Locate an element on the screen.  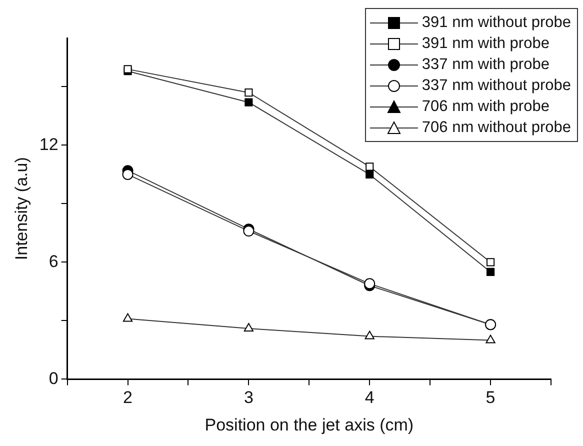
y-tick-label: 12 is located at coordinates (48, 144).